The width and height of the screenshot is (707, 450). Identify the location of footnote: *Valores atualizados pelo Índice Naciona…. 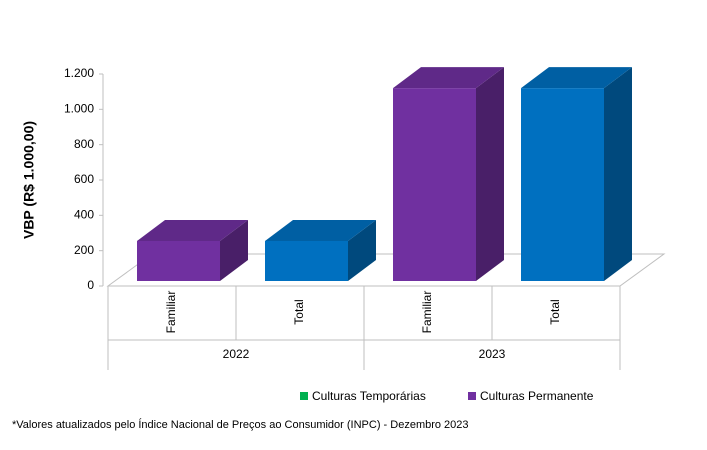
(240, 424).